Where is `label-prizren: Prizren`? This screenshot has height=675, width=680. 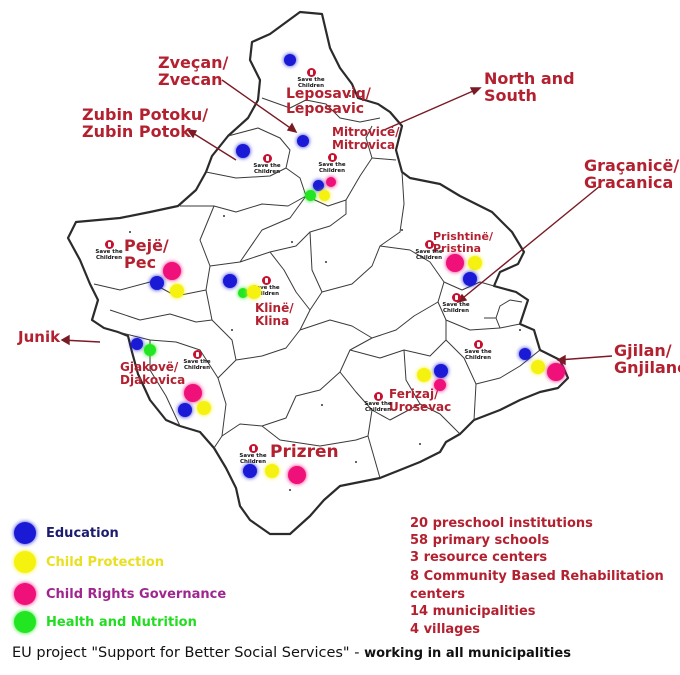 label-prizren: Prizren is located at coordinates (304, 452).